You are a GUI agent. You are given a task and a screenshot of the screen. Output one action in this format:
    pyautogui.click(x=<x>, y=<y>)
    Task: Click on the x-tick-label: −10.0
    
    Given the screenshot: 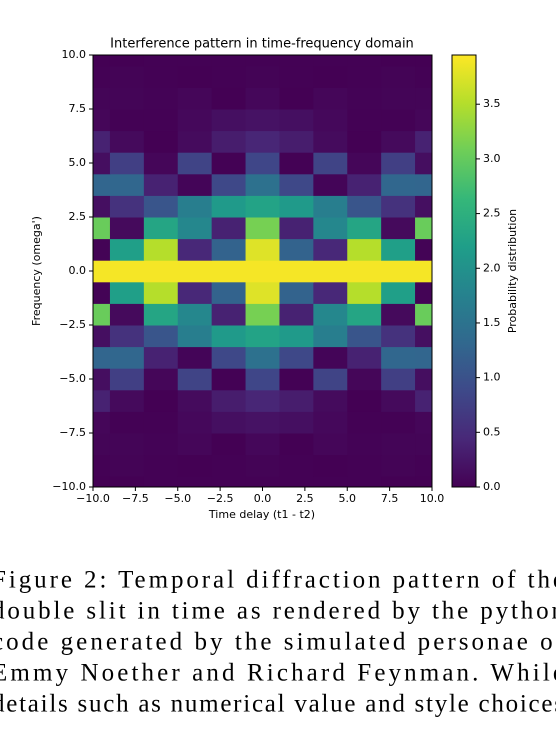 What is the action you would take?
    pyautogui.click(x=93, y=498)
    